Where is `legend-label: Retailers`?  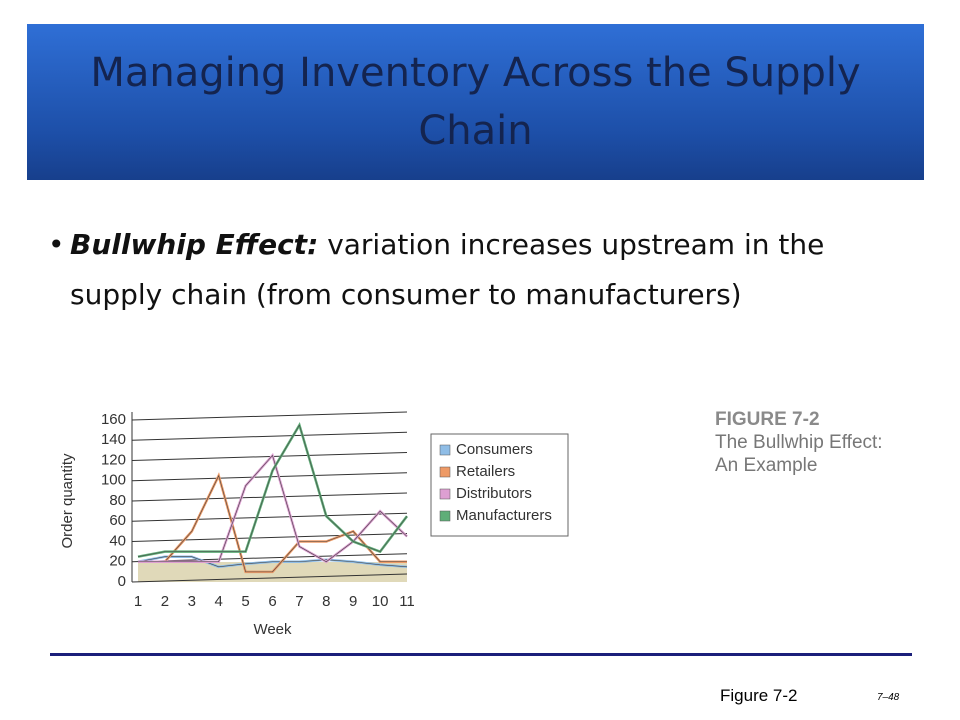 legend-label: Retailers is located at coordinates (485, 471).